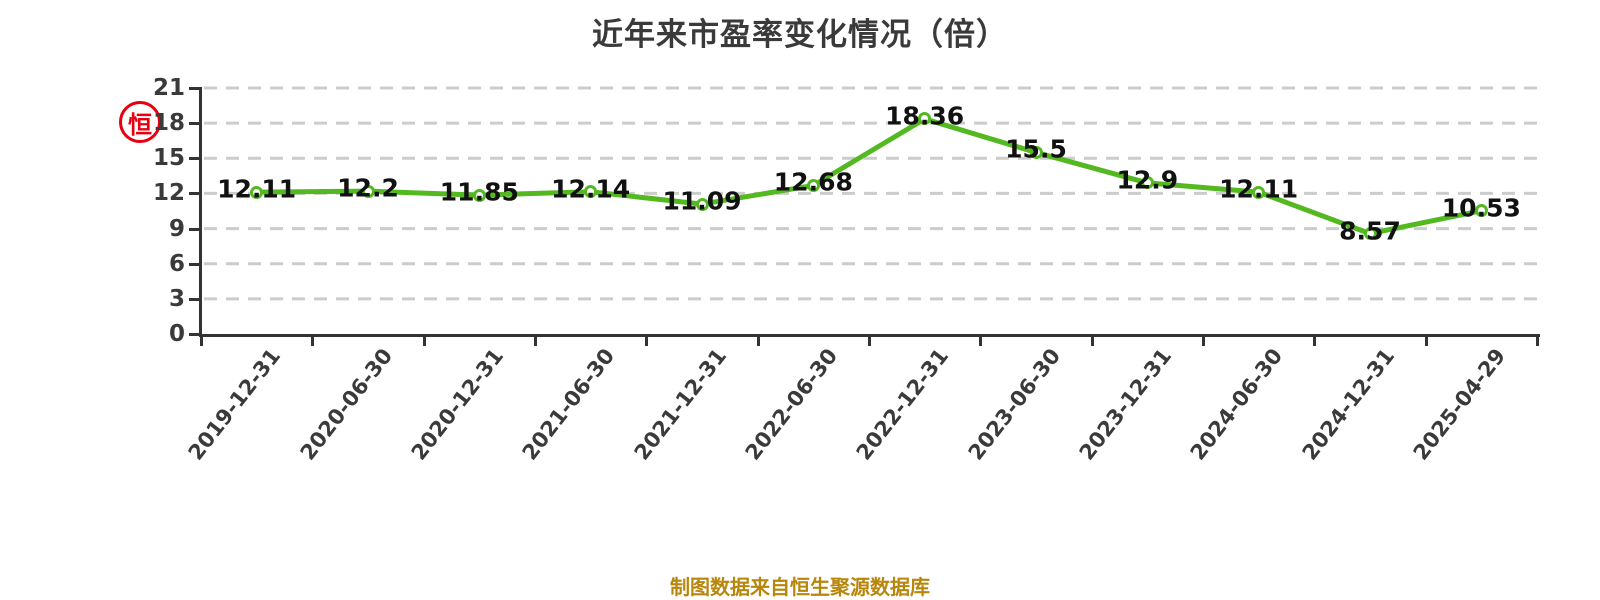 The image size is (1600, 600). I want to click on y-axis-tick-label-3: 3, so click(176, 298).